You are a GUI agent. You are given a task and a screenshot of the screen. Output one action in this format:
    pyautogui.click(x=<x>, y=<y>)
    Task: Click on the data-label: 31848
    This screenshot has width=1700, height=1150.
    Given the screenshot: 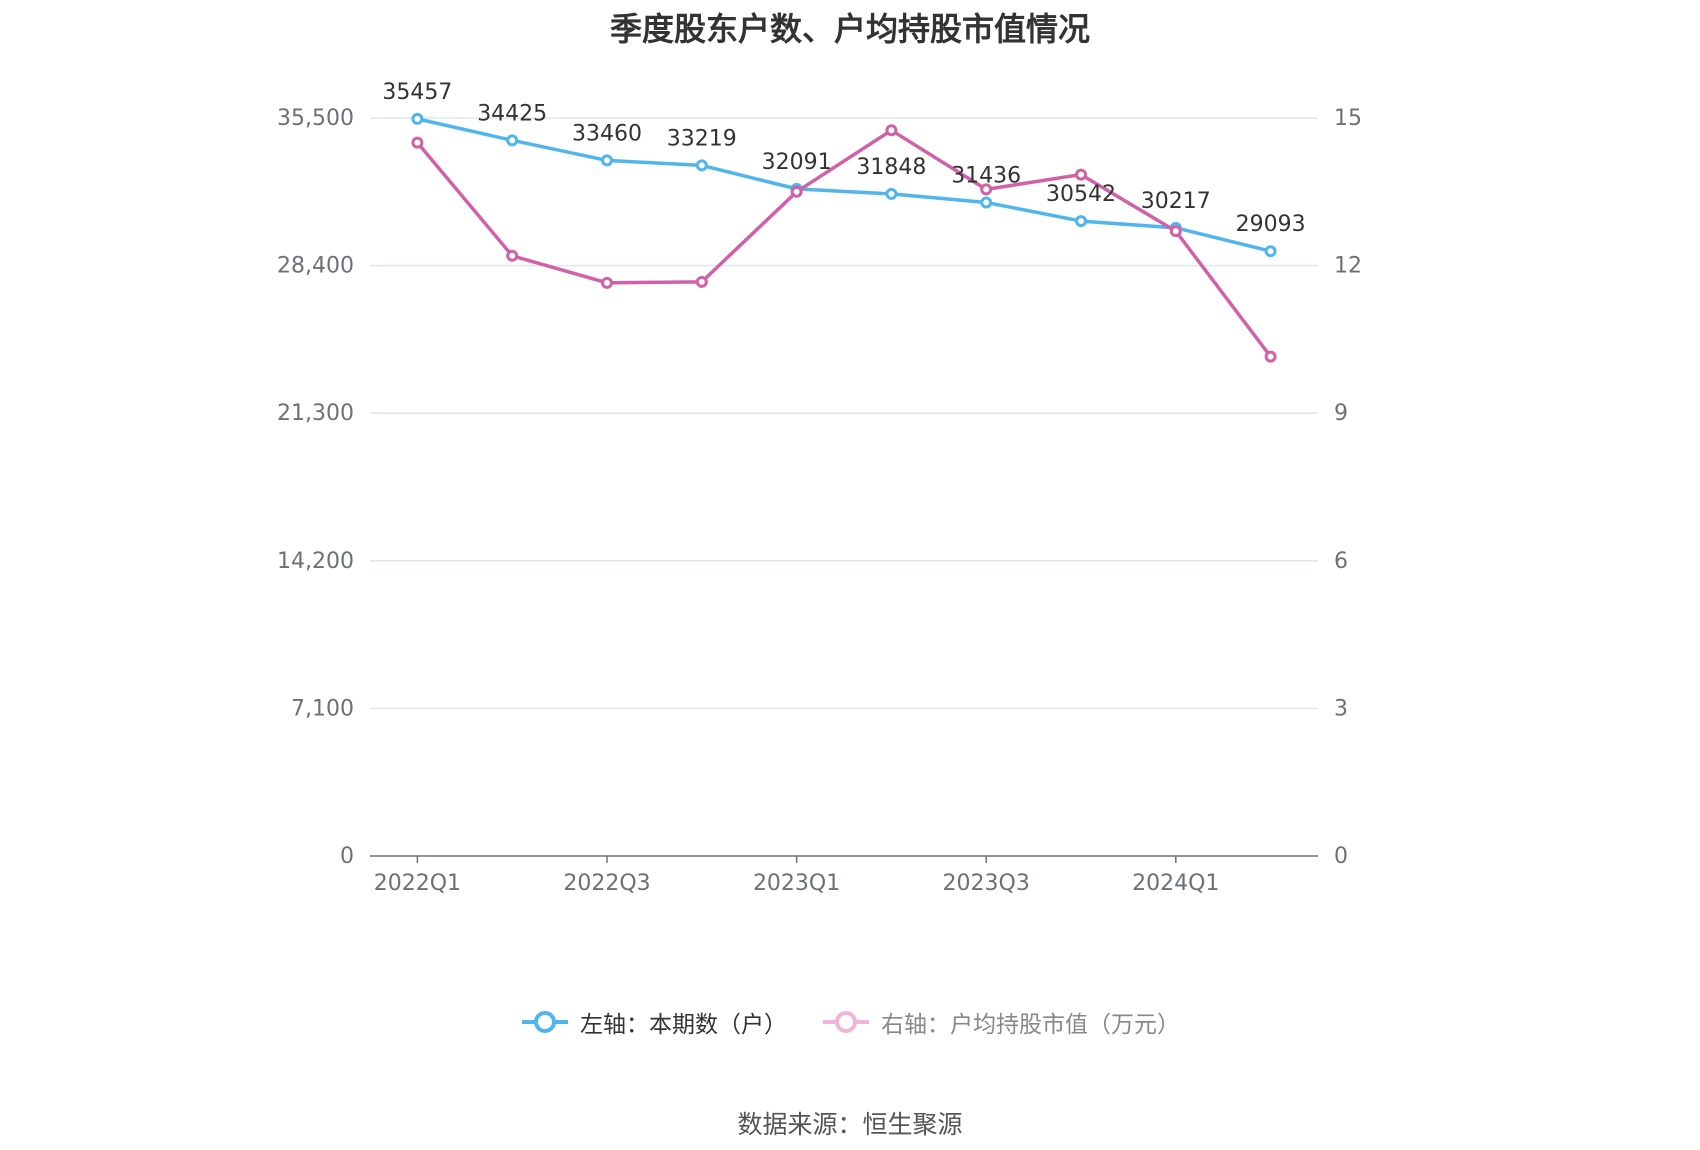 What is the action you would take?
    pyautogui.click(x=891, y=167)
    